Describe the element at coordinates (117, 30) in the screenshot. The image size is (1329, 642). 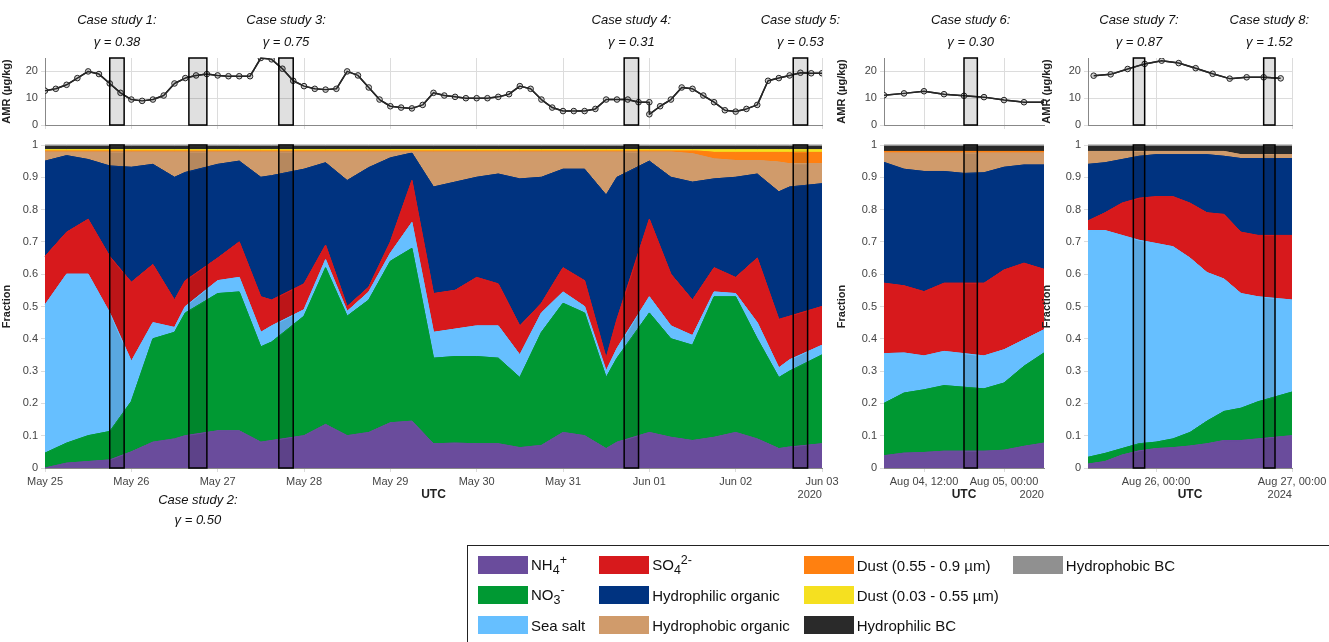
I see `band-label: Case study 1: γ = 0.38` at that location.